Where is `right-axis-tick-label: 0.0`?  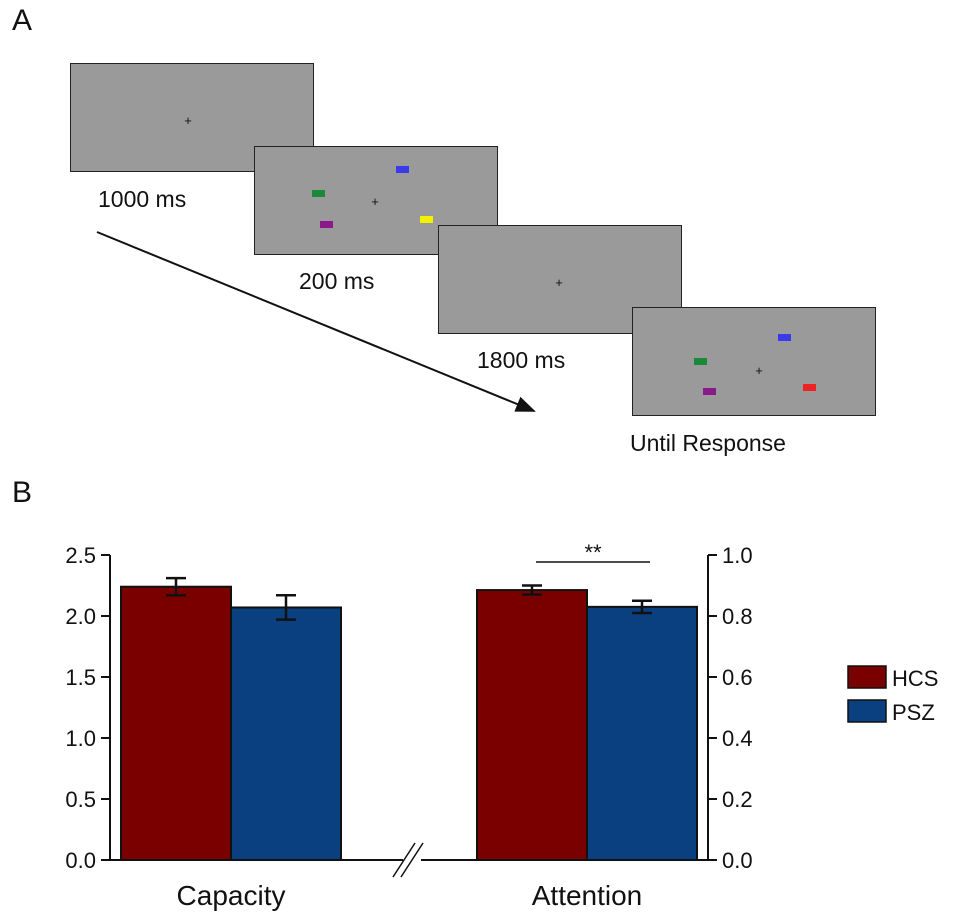 right-axis-tick-label: 0.0 is located at coordinates (737, 860).